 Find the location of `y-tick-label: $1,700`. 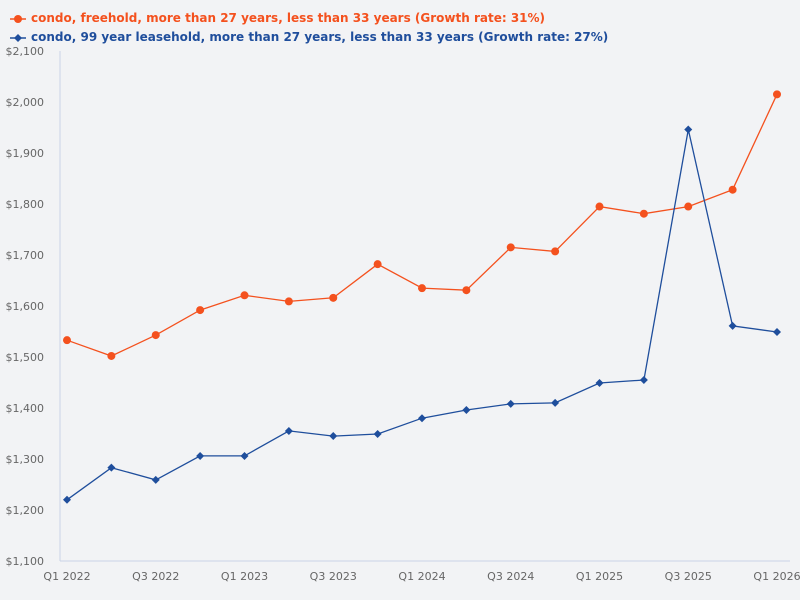

y-tick-label: $1,700 is located at coordinates (25, 255).